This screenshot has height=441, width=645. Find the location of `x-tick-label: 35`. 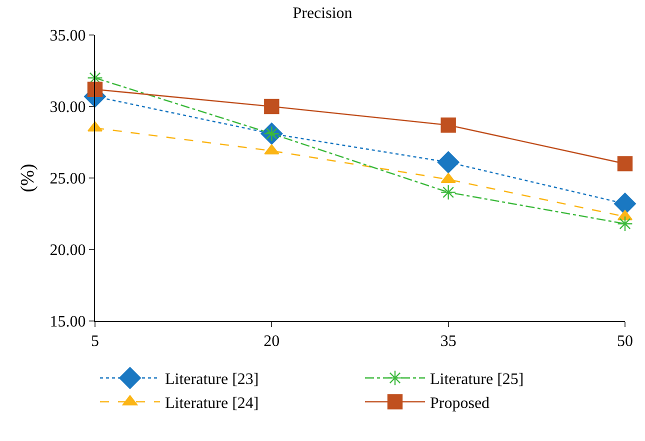

x-tick-label: 35 is located at coordinates (448, 341).